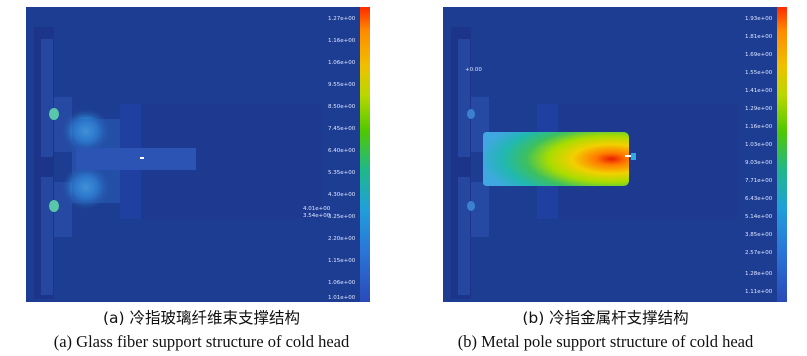  I want to click on scale-label: 2.20e+00, so click(342, 239).